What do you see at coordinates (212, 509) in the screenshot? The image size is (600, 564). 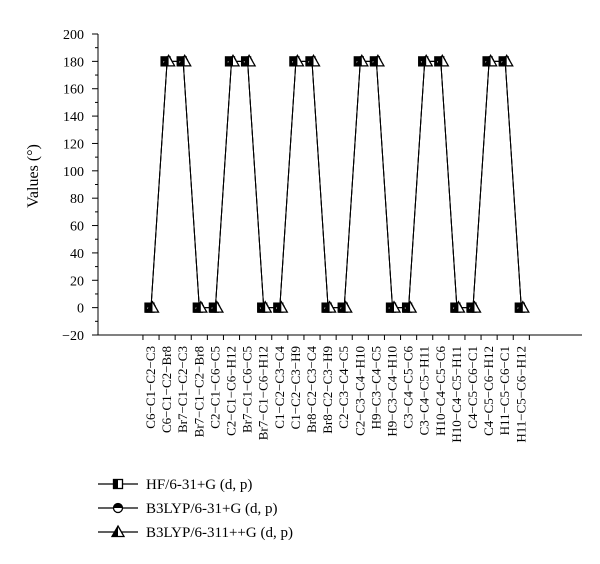 I see `legend-label: B3LYP/6-31+G (d, p)` at bounding box center [212, 509].